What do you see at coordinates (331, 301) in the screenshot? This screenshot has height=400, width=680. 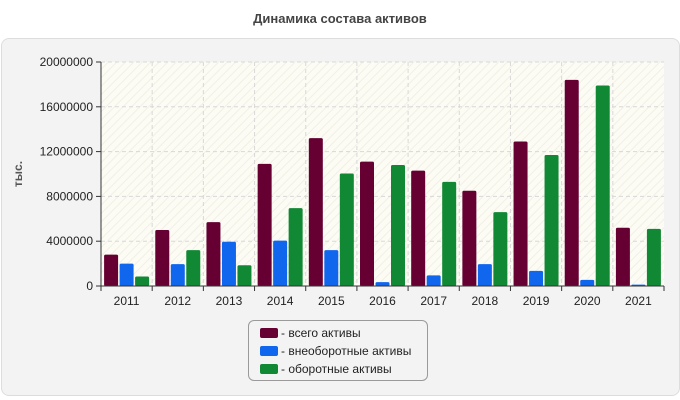 I see `x-tick-label: 2015` at bounding box center [331, 301].